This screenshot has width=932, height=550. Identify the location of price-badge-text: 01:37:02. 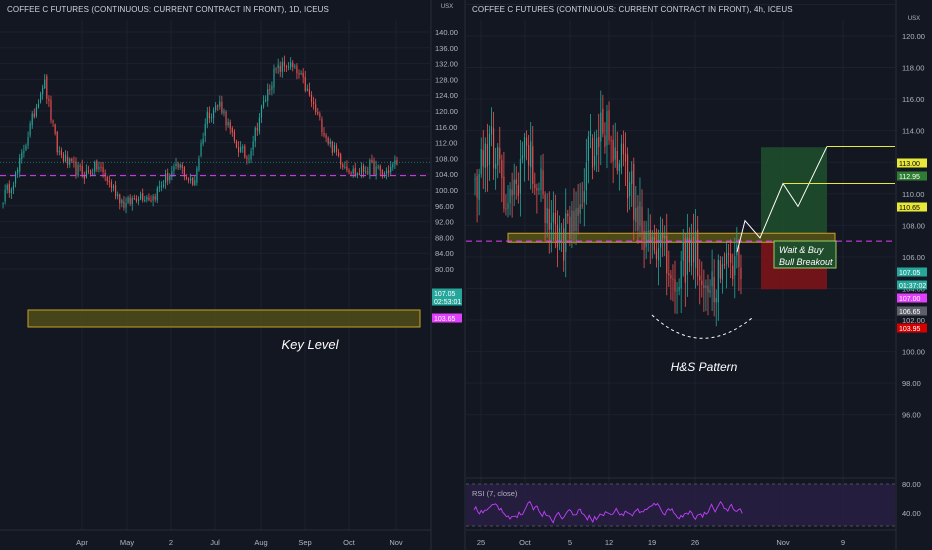
(912, 286).